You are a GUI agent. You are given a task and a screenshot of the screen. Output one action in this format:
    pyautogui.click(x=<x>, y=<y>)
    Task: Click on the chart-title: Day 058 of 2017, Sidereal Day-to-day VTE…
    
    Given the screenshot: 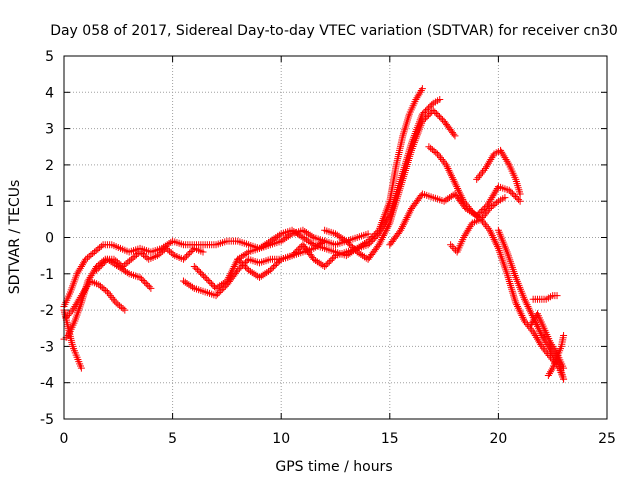 What is the action you would take?
    pyautogui.click(x=334, y=31)
    